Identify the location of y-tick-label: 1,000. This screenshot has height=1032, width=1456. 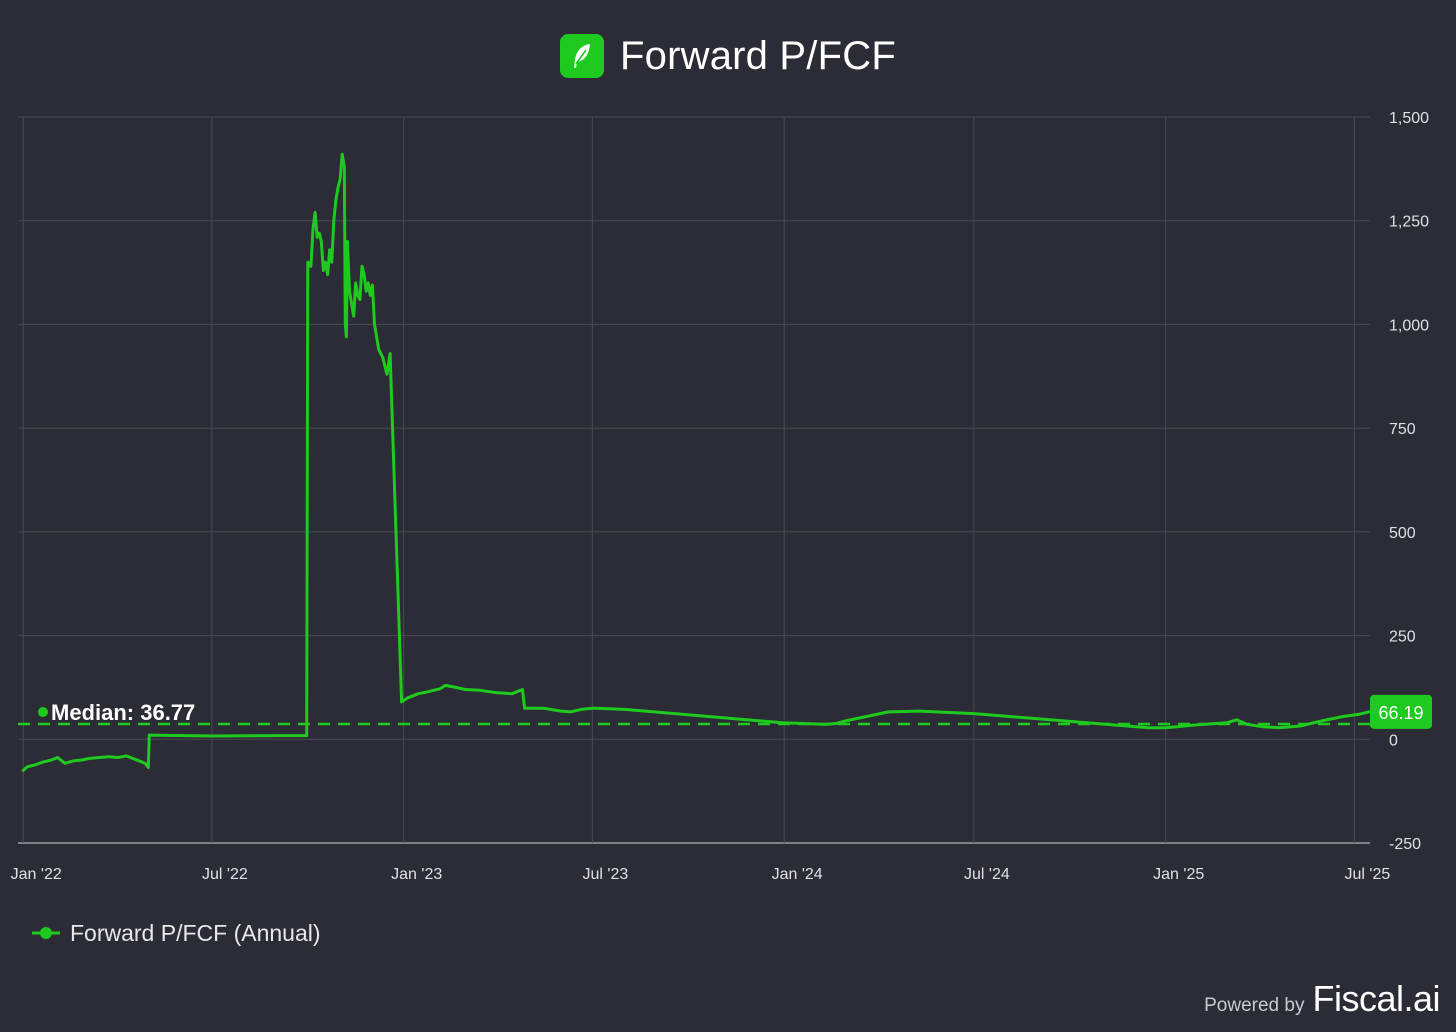
(1409, 325).